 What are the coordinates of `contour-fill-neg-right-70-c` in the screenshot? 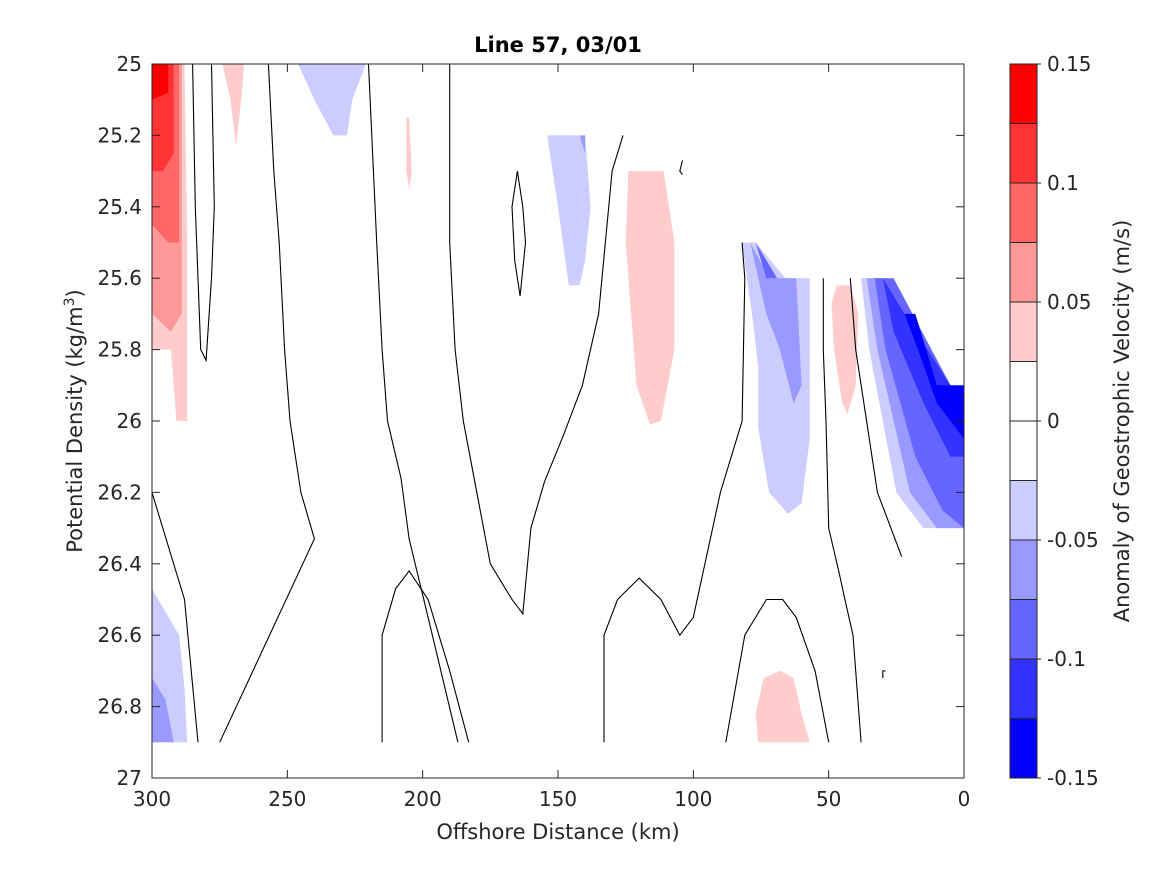 It's located at (766, 260).